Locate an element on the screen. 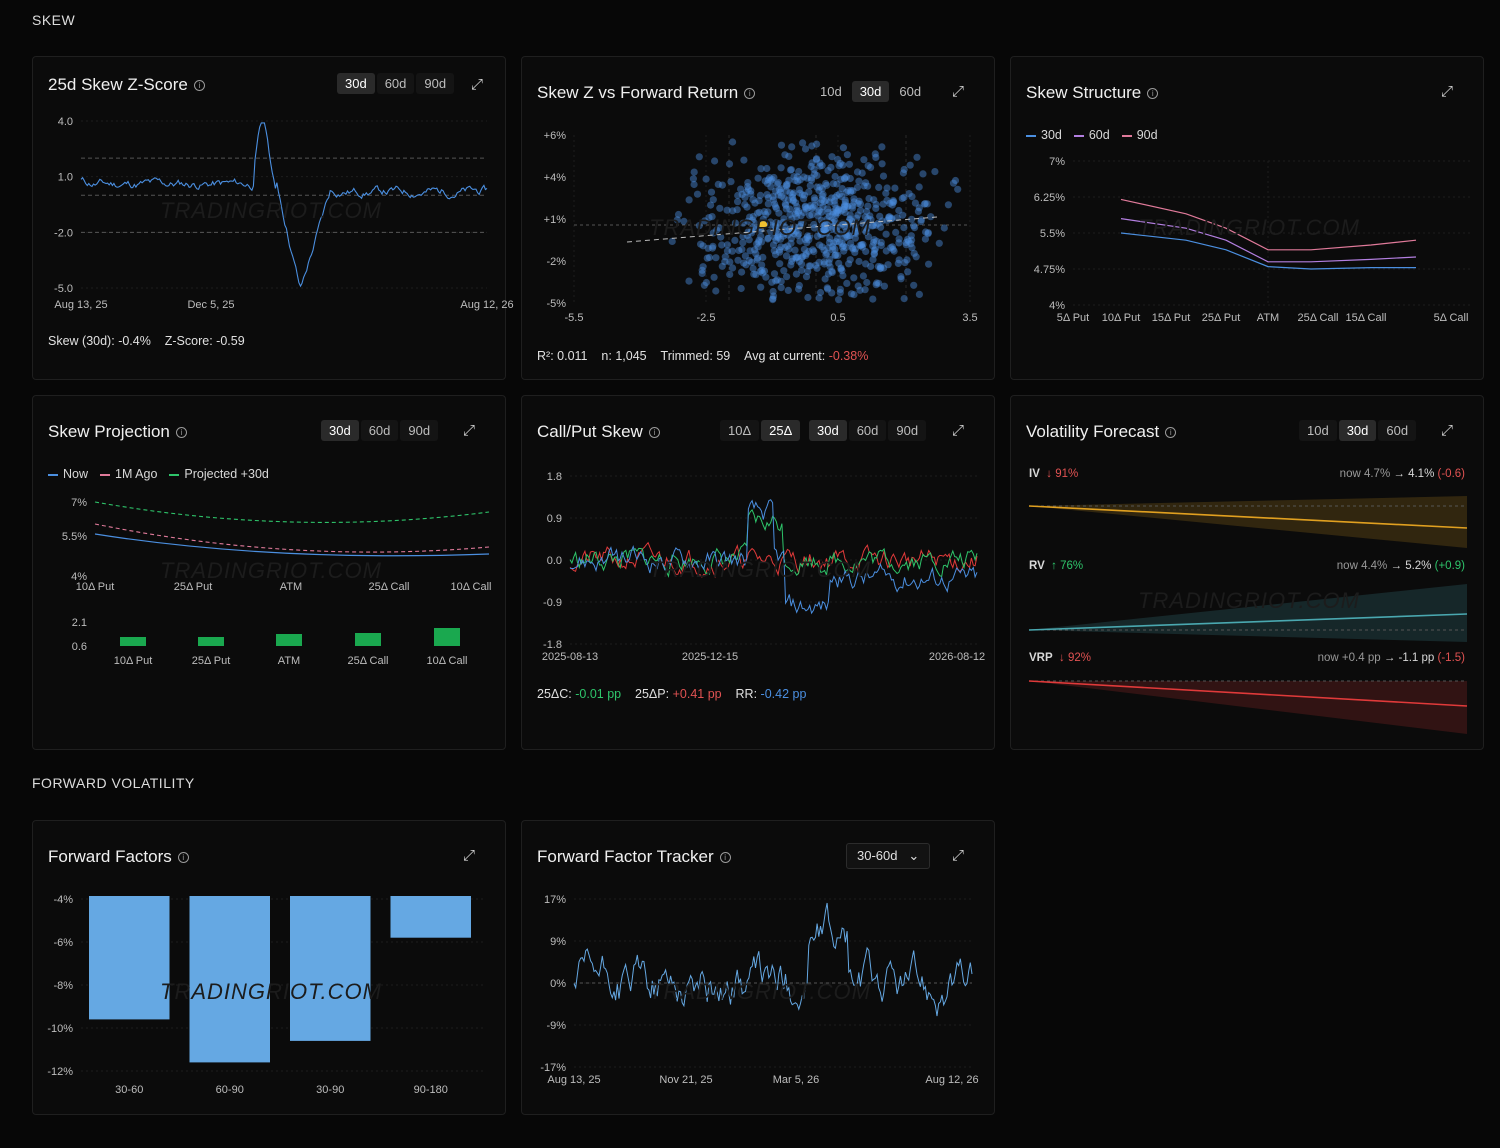 This screenshot has width=1500, height=1148. y-tick-label: +4% is located at coordinates (555, 178).